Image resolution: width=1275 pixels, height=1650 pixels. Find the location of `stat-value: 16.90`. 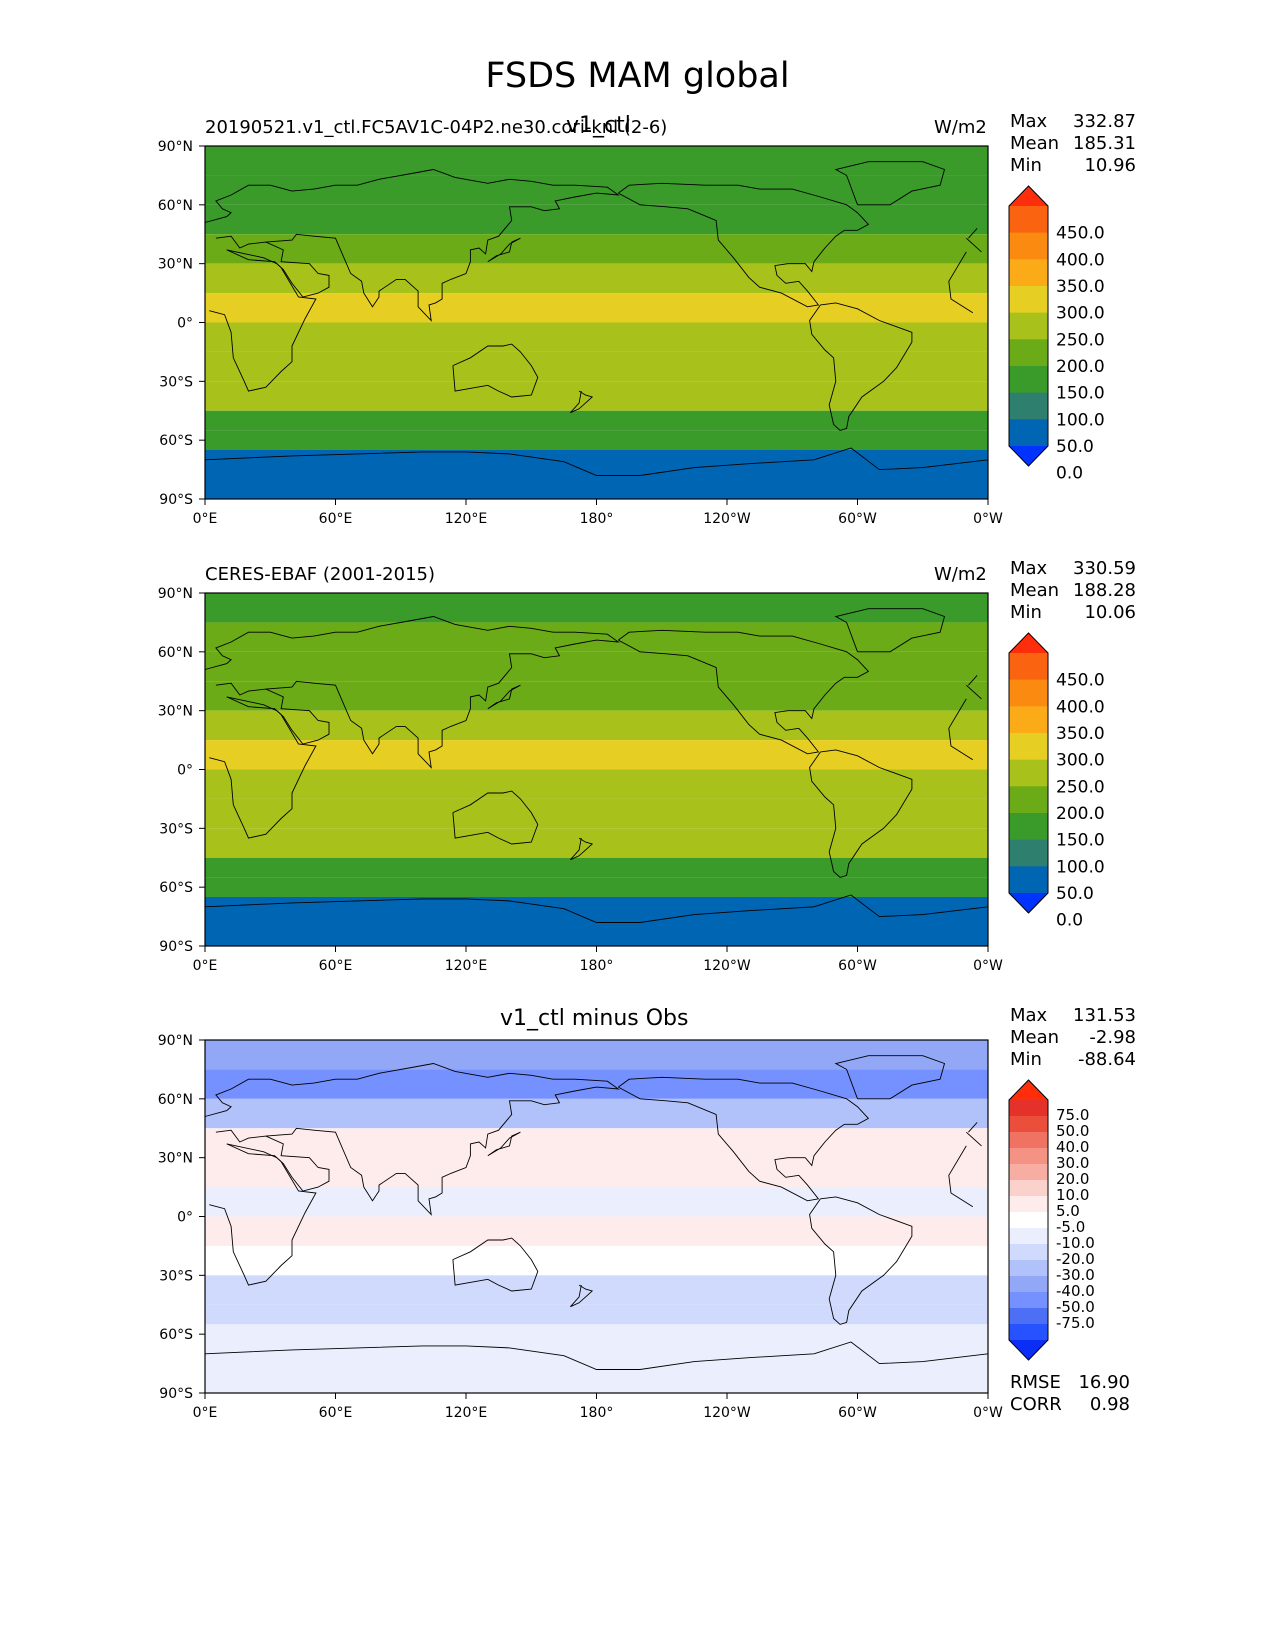

stat-value: 16.90 is located at coordinates (1104, 1382).